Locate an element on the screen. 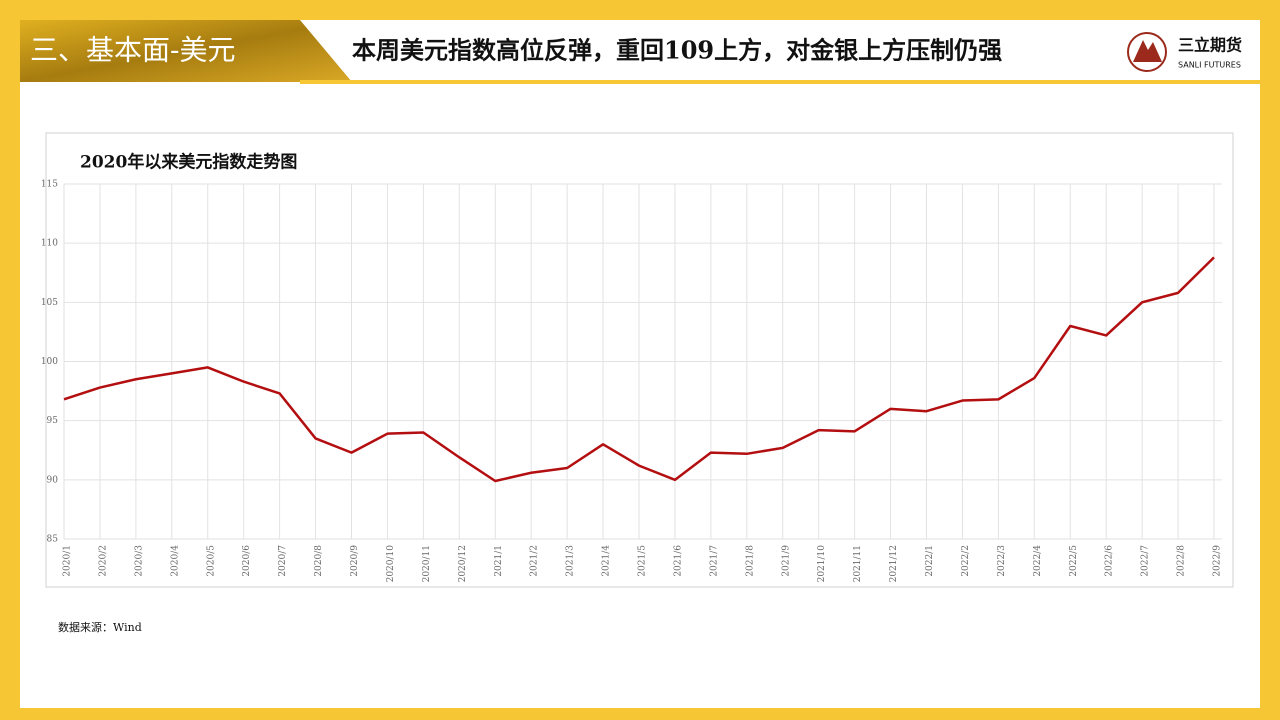  x-tick-label: 2020/4 is located at coordinates (175, 561).